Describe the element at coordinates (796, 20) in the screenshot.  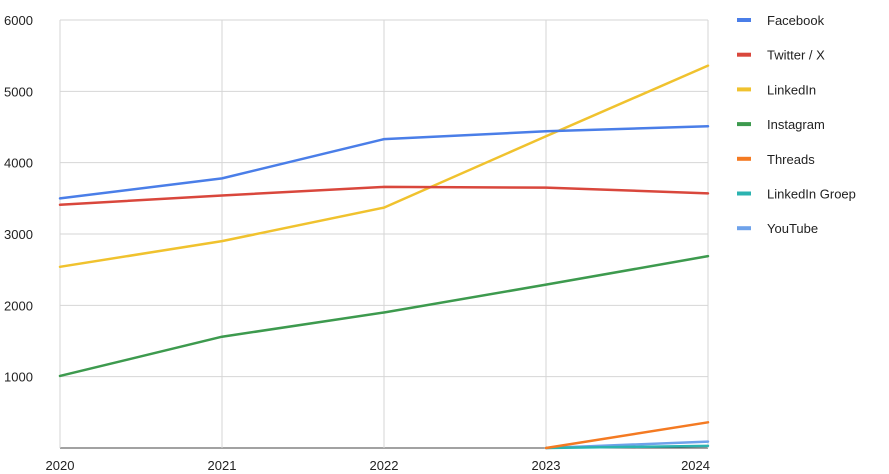
I see `legend-label-facebook: Facebook` at that location.